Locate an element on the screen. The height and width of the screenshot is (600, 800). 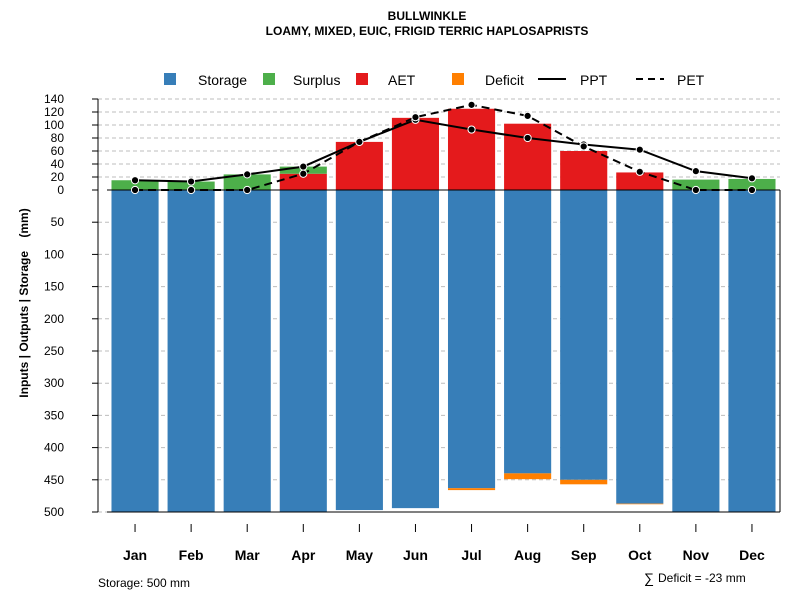
legend-swatch-storage is located at coordinates (170, 79).